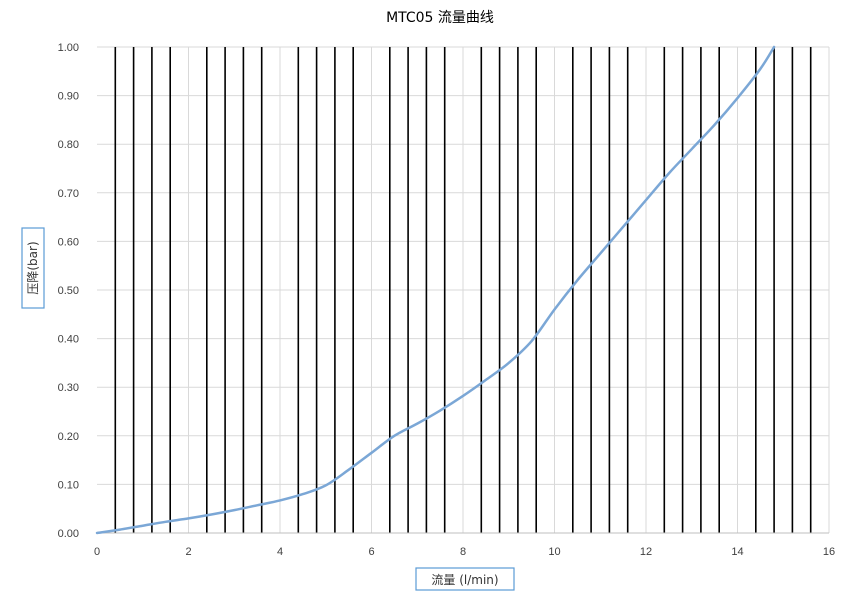 The width and height of the screenshot is (854, 593). What do you see at coordinates (371, 552) in the screenshot?
I see `x-tick-label: 6` at bounding box center [371, 552].